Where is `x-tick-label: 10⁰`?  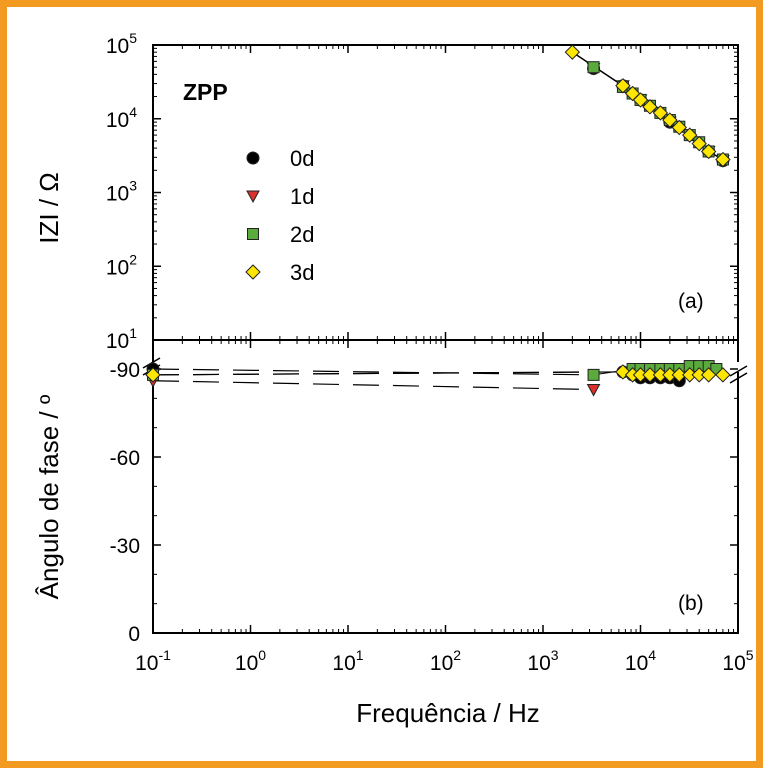
x-tick-label: 10⁰ is located at coordinates (250, 661).